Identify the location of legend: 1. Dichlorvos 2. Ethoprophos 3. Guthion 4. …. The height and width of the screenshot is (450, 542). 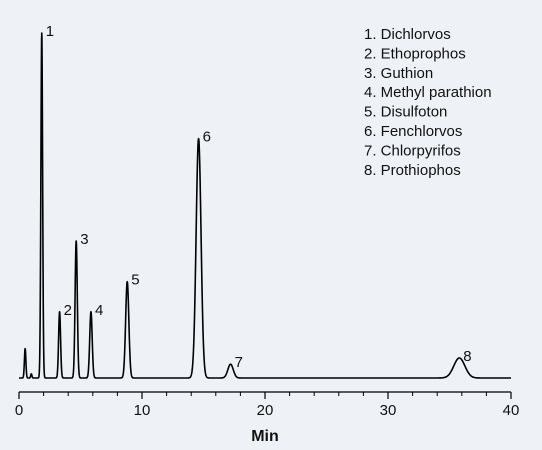
(428, 102).